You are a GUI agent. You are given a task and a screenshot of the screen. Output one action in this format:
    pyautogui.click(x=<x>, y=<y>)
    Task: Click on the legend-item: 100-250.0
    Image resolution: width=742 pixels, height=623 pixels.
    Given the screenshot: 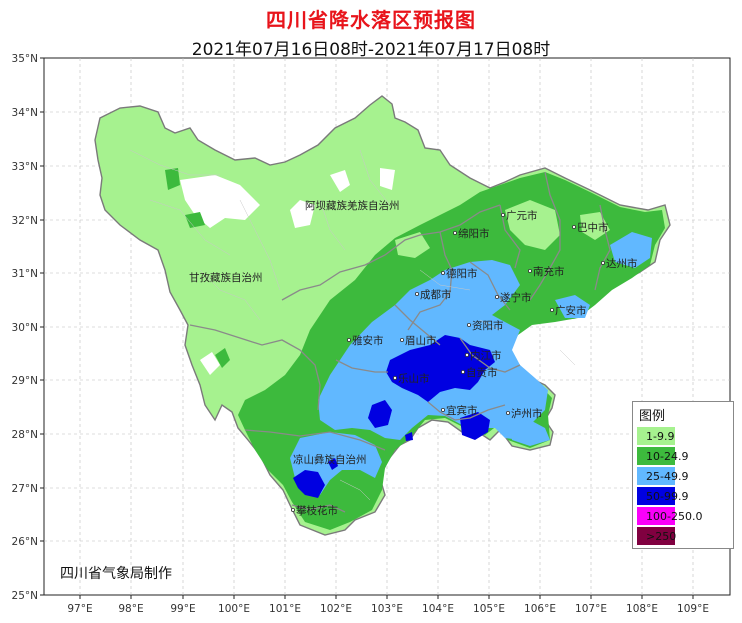 What is the action you would take?
    pyautogui.click(x=685, y=516)
    